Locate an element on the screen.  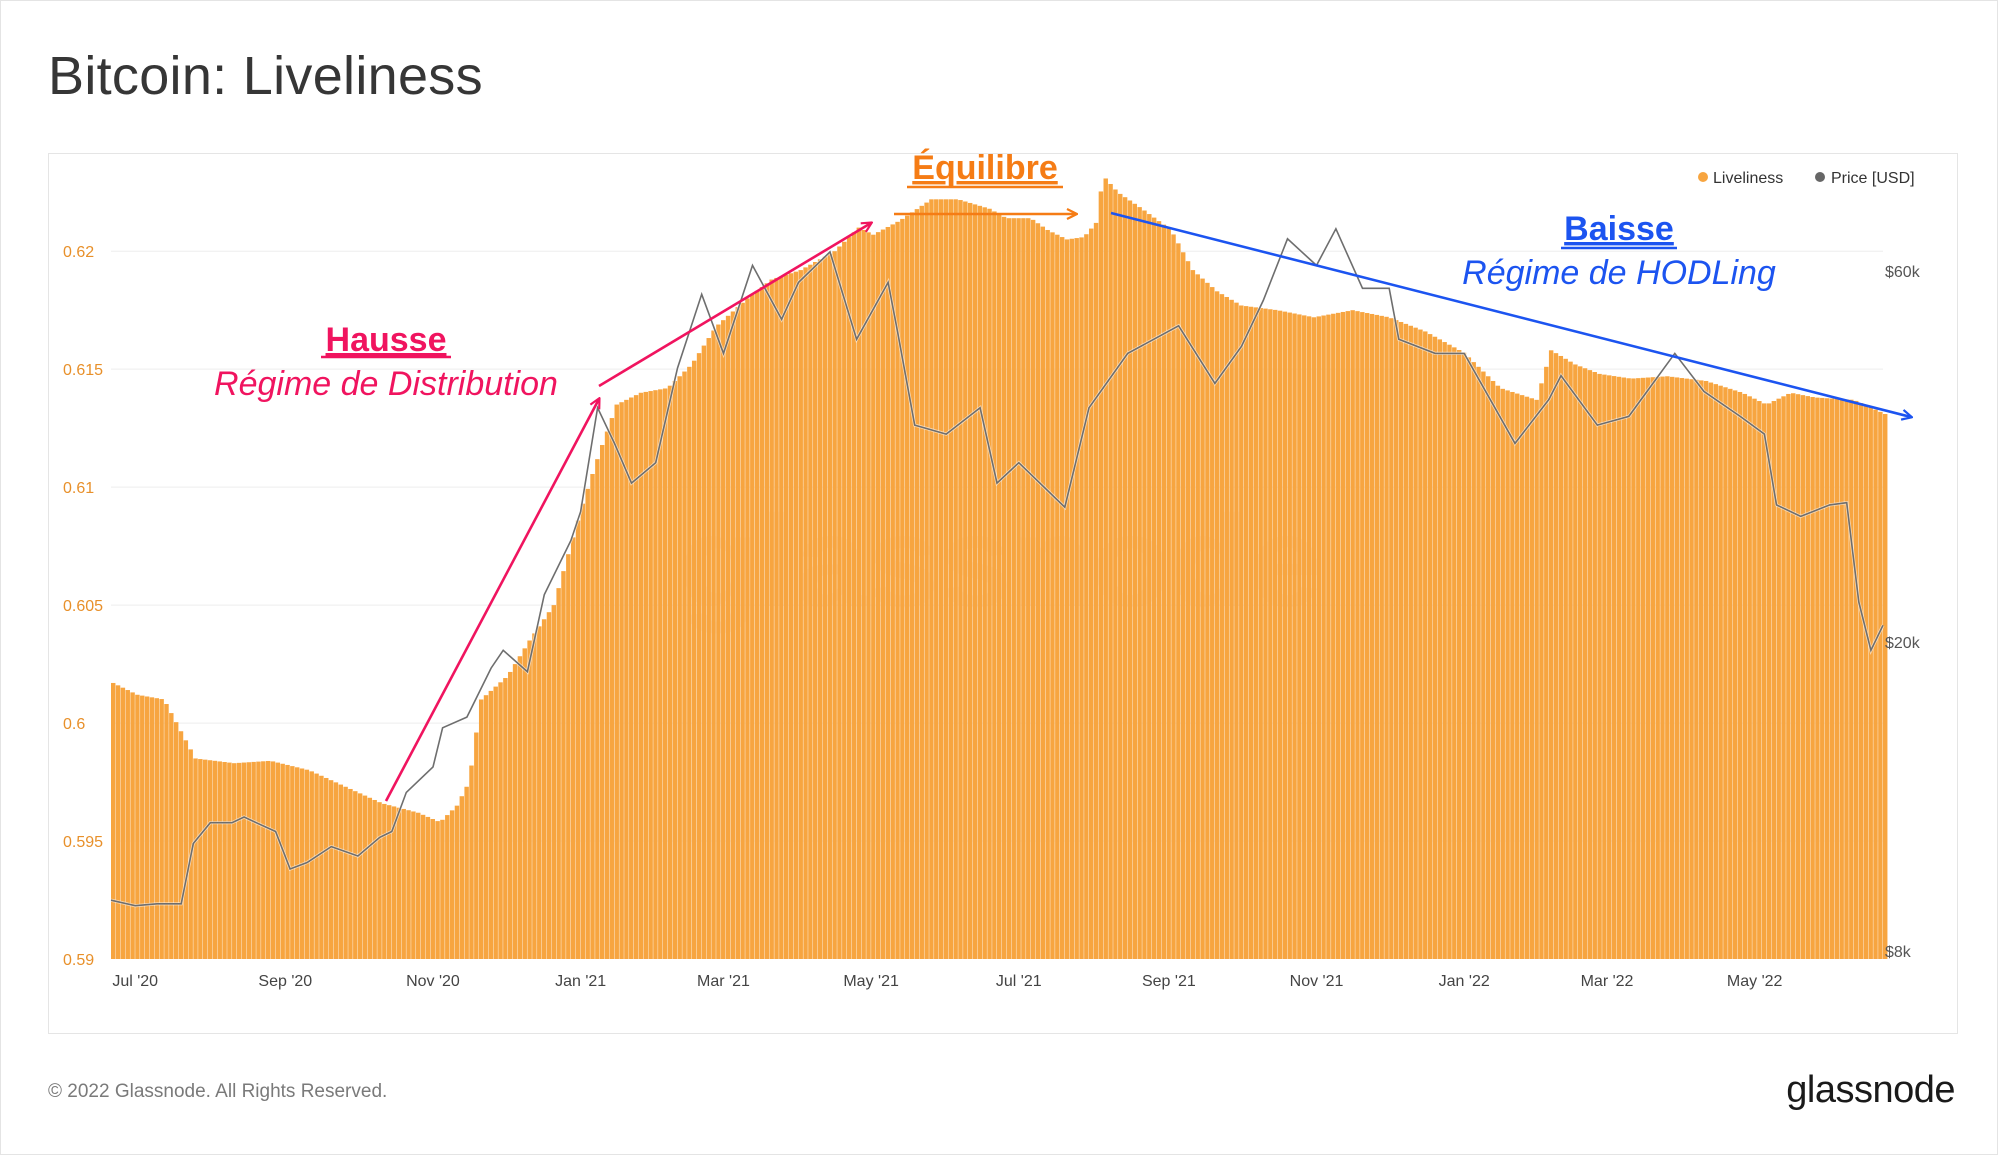
y-left-tick-label: 0.61 is located at coordinates (78, 488).